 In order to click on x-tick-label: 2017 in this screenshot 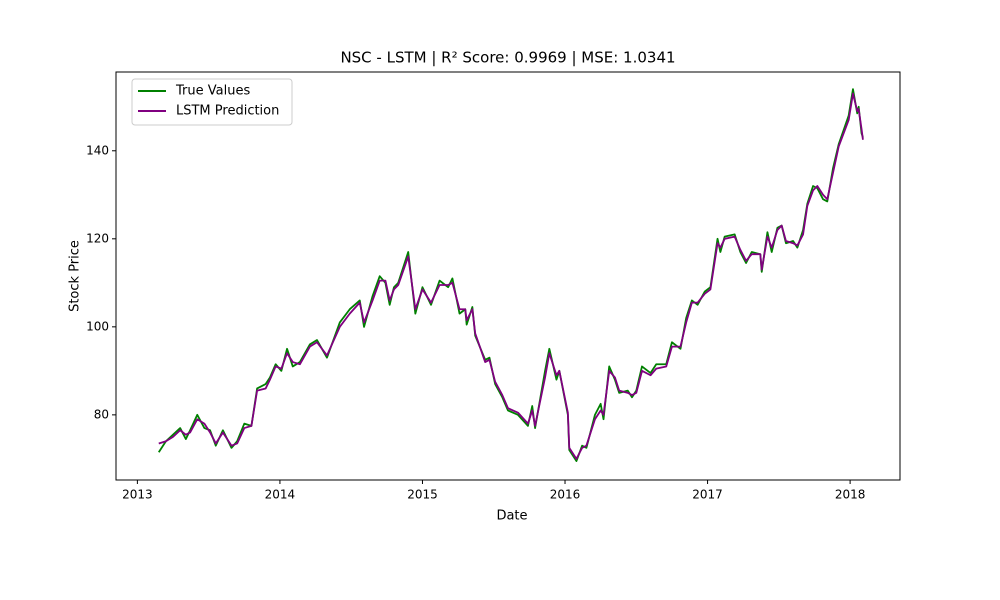, I will do `click(707, 495)`.